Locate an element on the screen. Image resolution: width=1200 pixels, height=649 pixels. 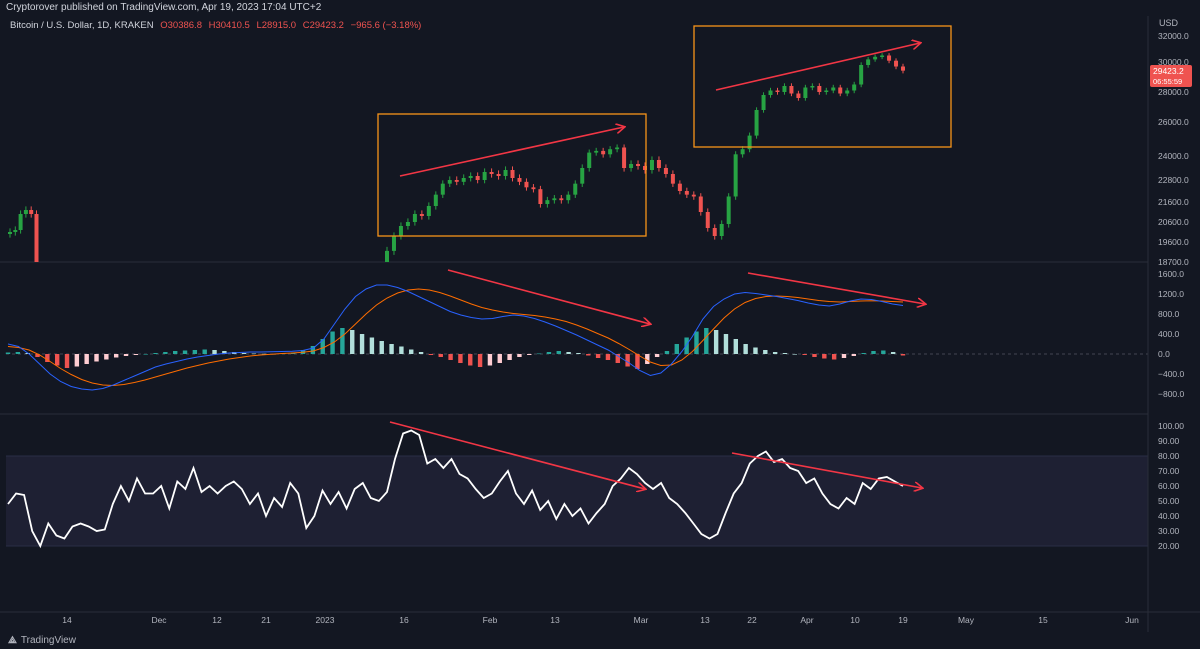
macd-tick-label: 1200.0 is located at coordinates (1171, 294).